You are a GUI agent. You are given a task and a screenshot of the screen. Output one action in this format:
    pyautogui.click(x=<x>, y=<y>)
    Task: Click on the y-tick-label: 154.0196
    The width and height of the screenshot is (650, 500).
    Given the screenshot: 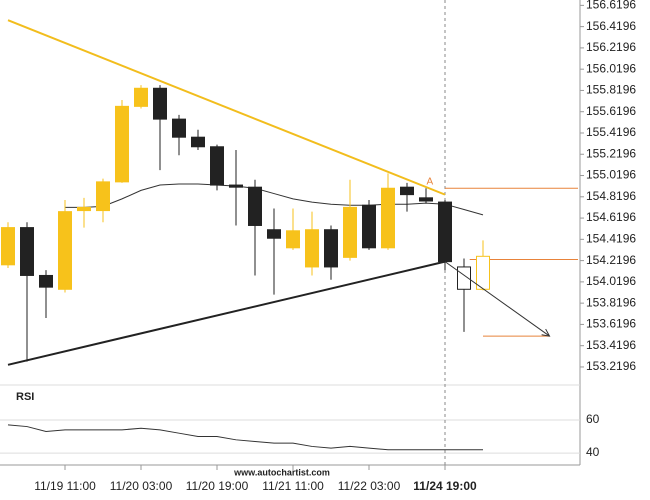 What is the action you would take?
    pyautogui.click(x=611, y=281)
    